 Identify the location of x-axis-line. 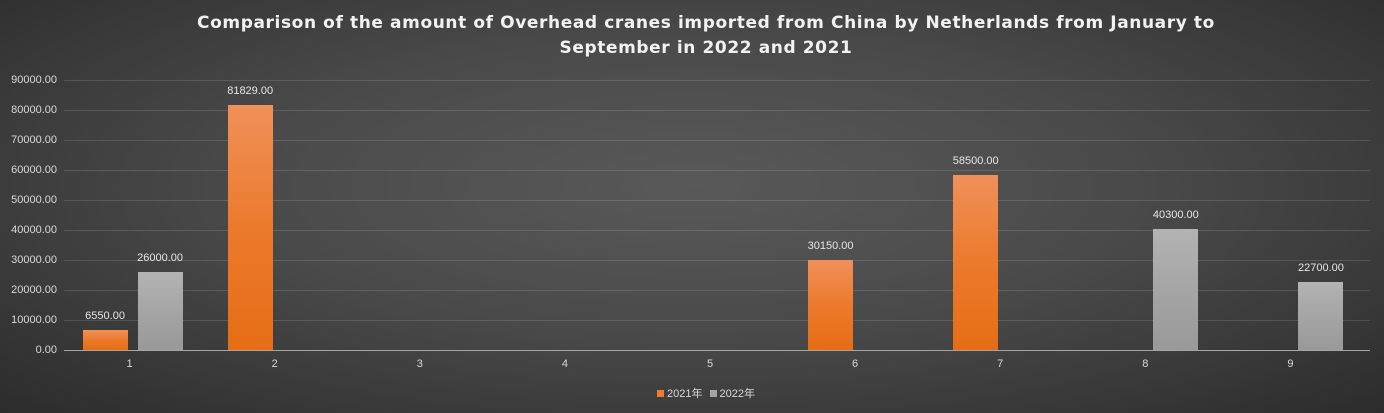
(717, 350).